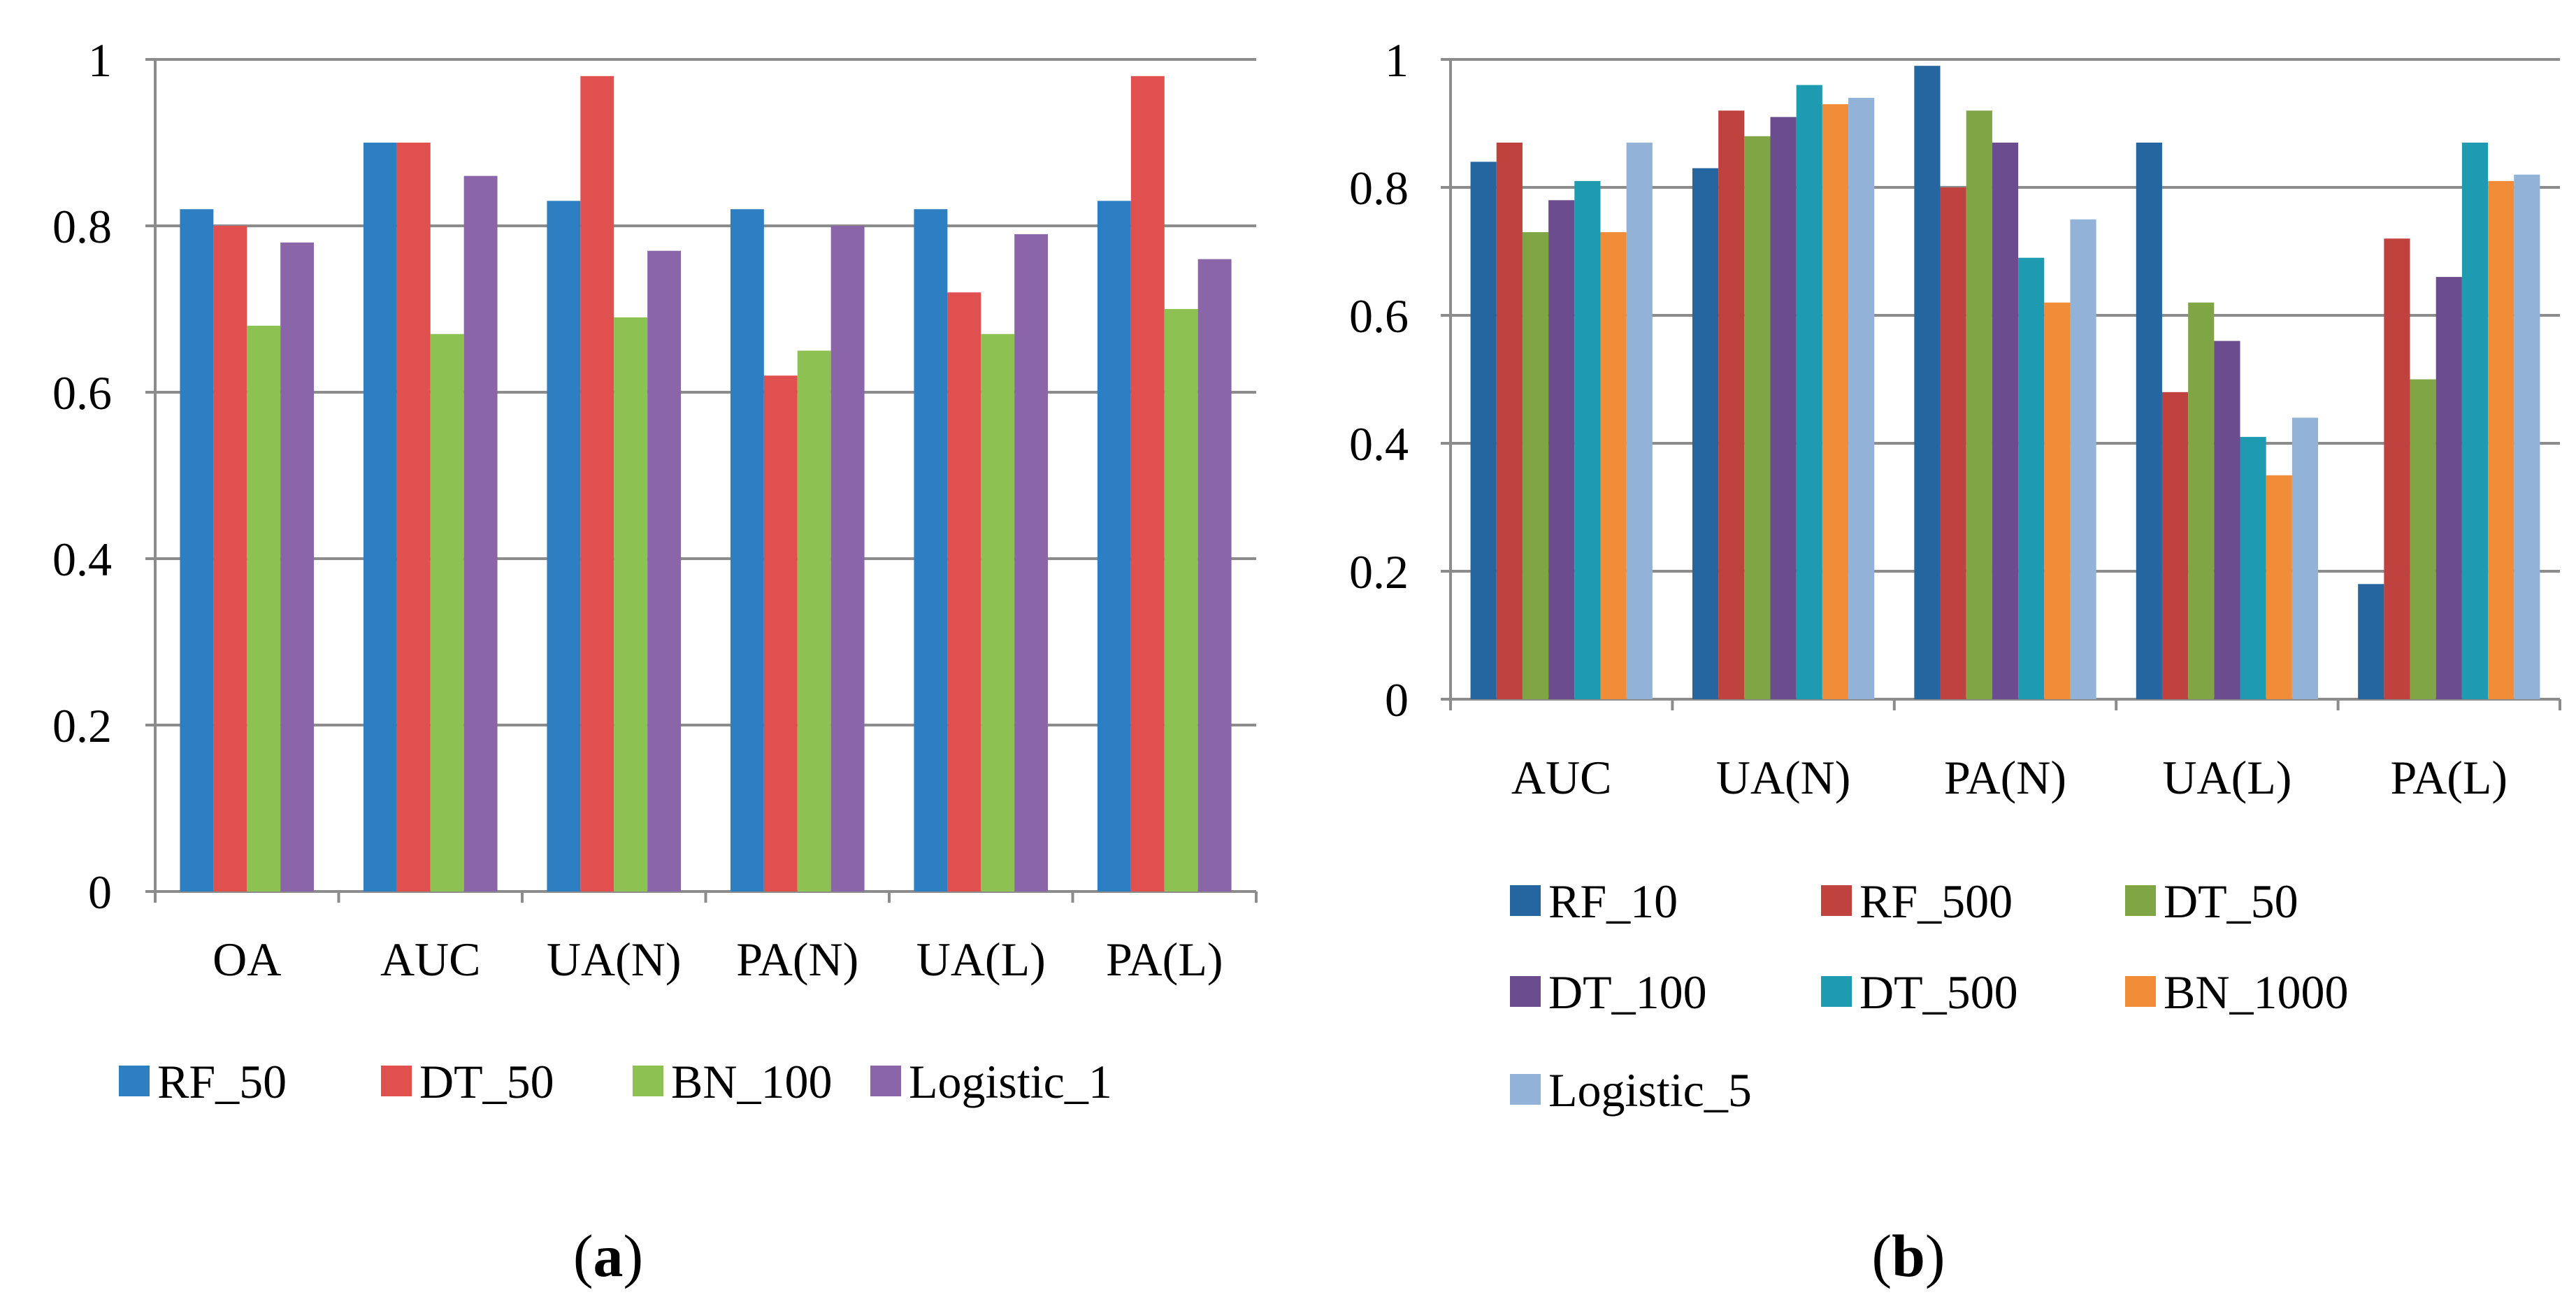  Describe the element at coordinates (264, 608) in the screenshot. I see `bar-bn-100-oa` at that location.